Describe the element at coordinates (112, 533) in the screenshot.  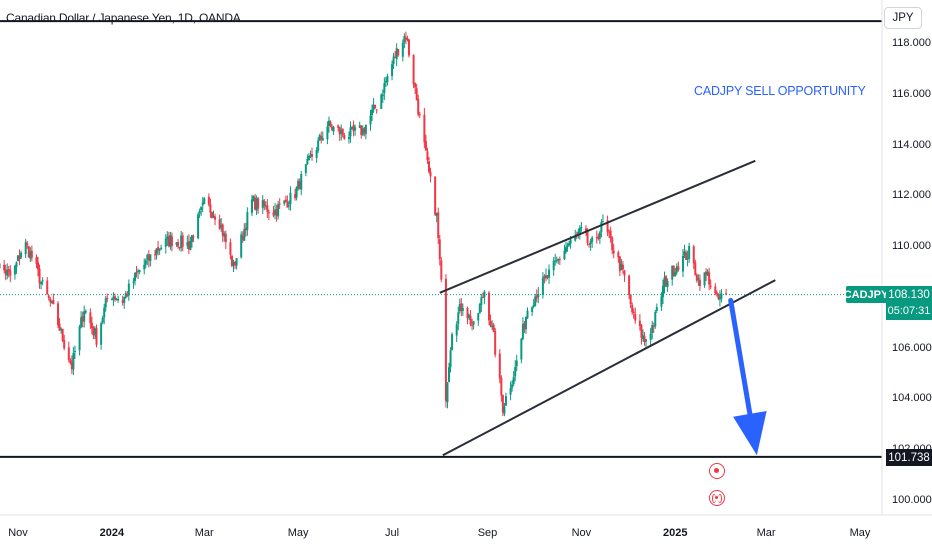
I see `time-tick-label: 2024` at that location.